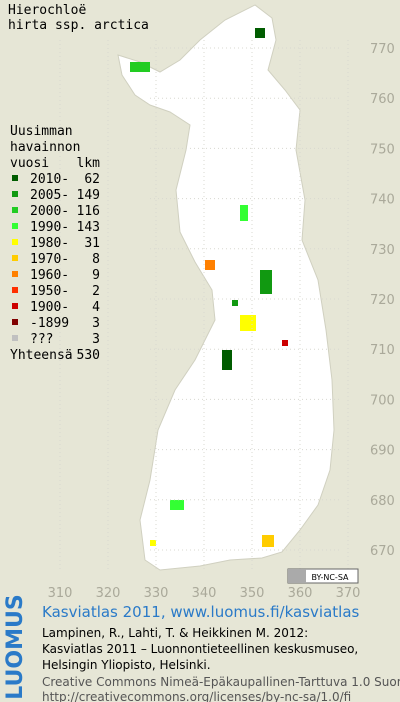  What do you see at coordinates (92, 179) in the screenshot?
I see `legend-count: 62` at bounding box center [92, 179].